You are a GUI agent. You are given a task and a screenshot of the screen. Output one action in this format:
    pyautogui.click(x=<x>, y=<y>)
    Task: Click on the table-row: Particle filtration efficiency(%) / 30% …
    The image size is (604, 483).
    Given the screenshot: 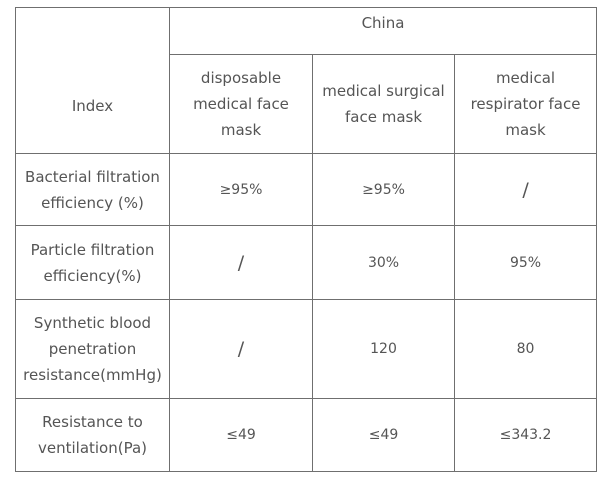 What is the action you would take?
    pyautogui.click(x=306, y=262)
    